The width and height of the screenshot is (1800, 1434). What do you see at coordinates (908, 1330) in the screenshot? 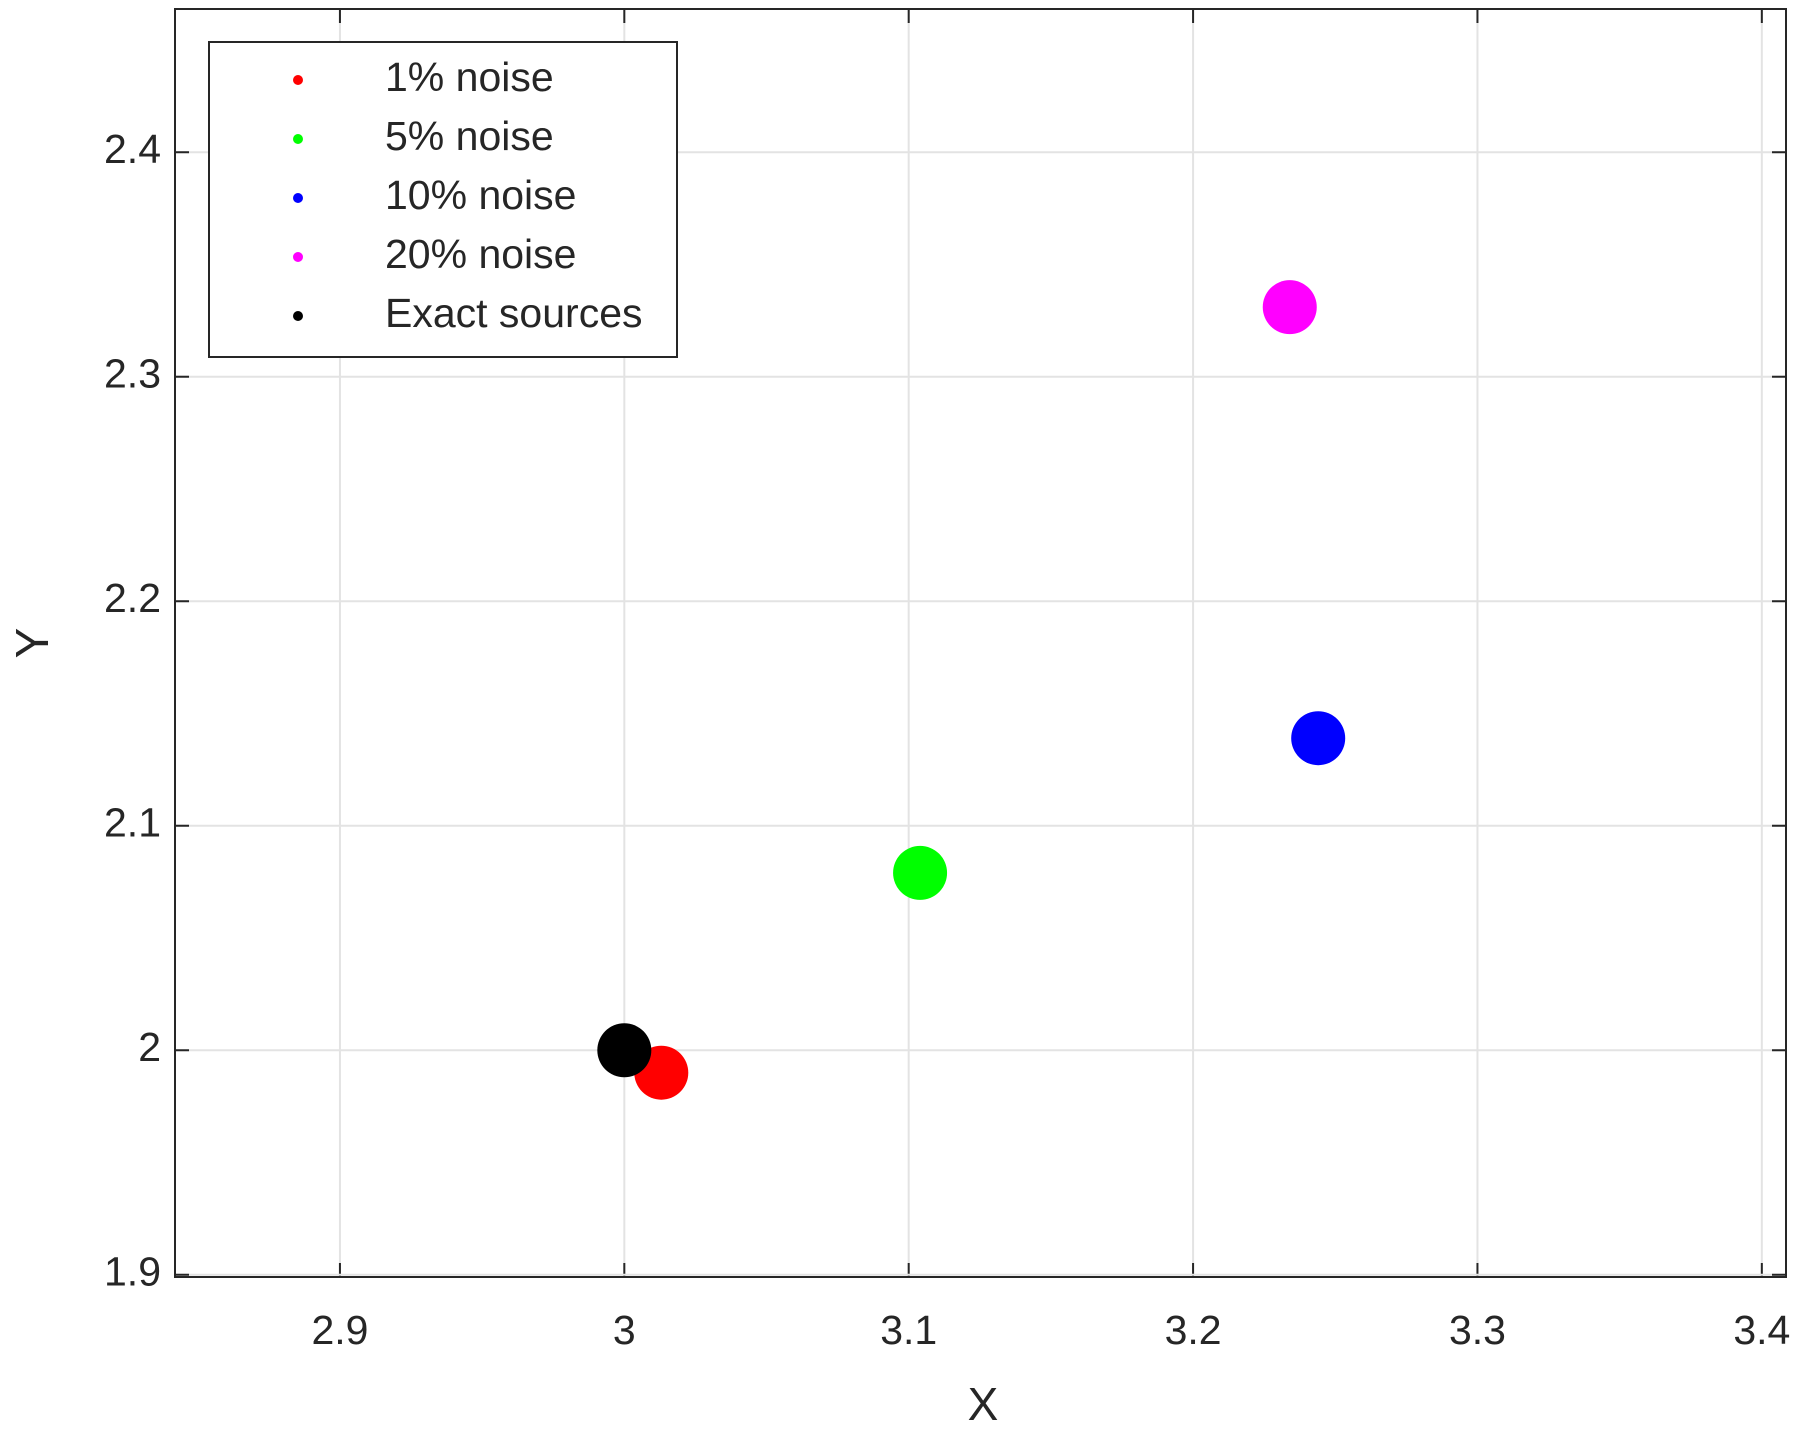
I see `x-tick-label: 3.1` at bounding box center [908, 1330].